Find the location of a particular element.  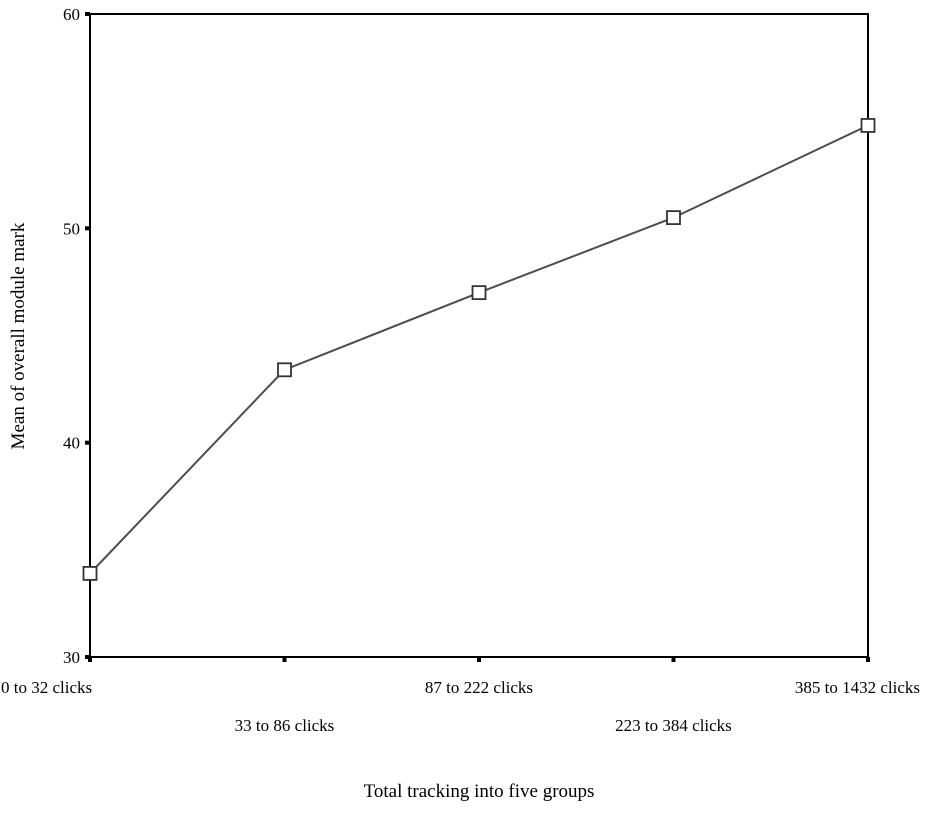

y-tick-label-0: 30 is located at coordinates (71, 657).